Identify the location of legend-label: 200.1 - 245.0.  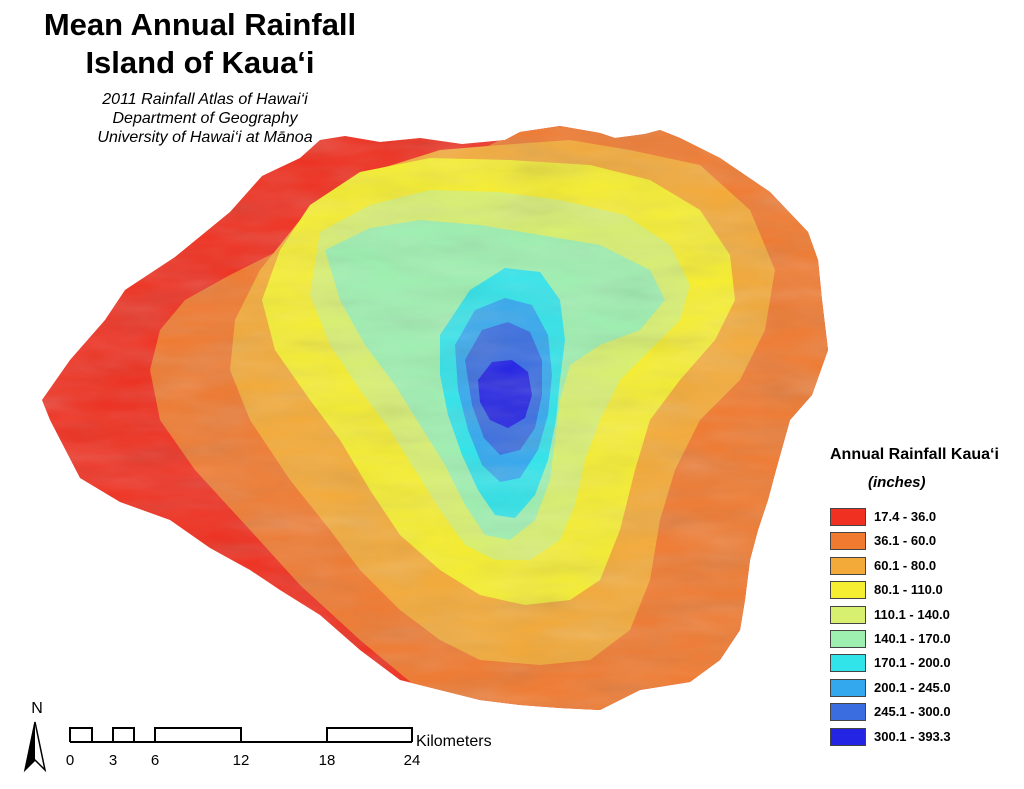
(912, 687).